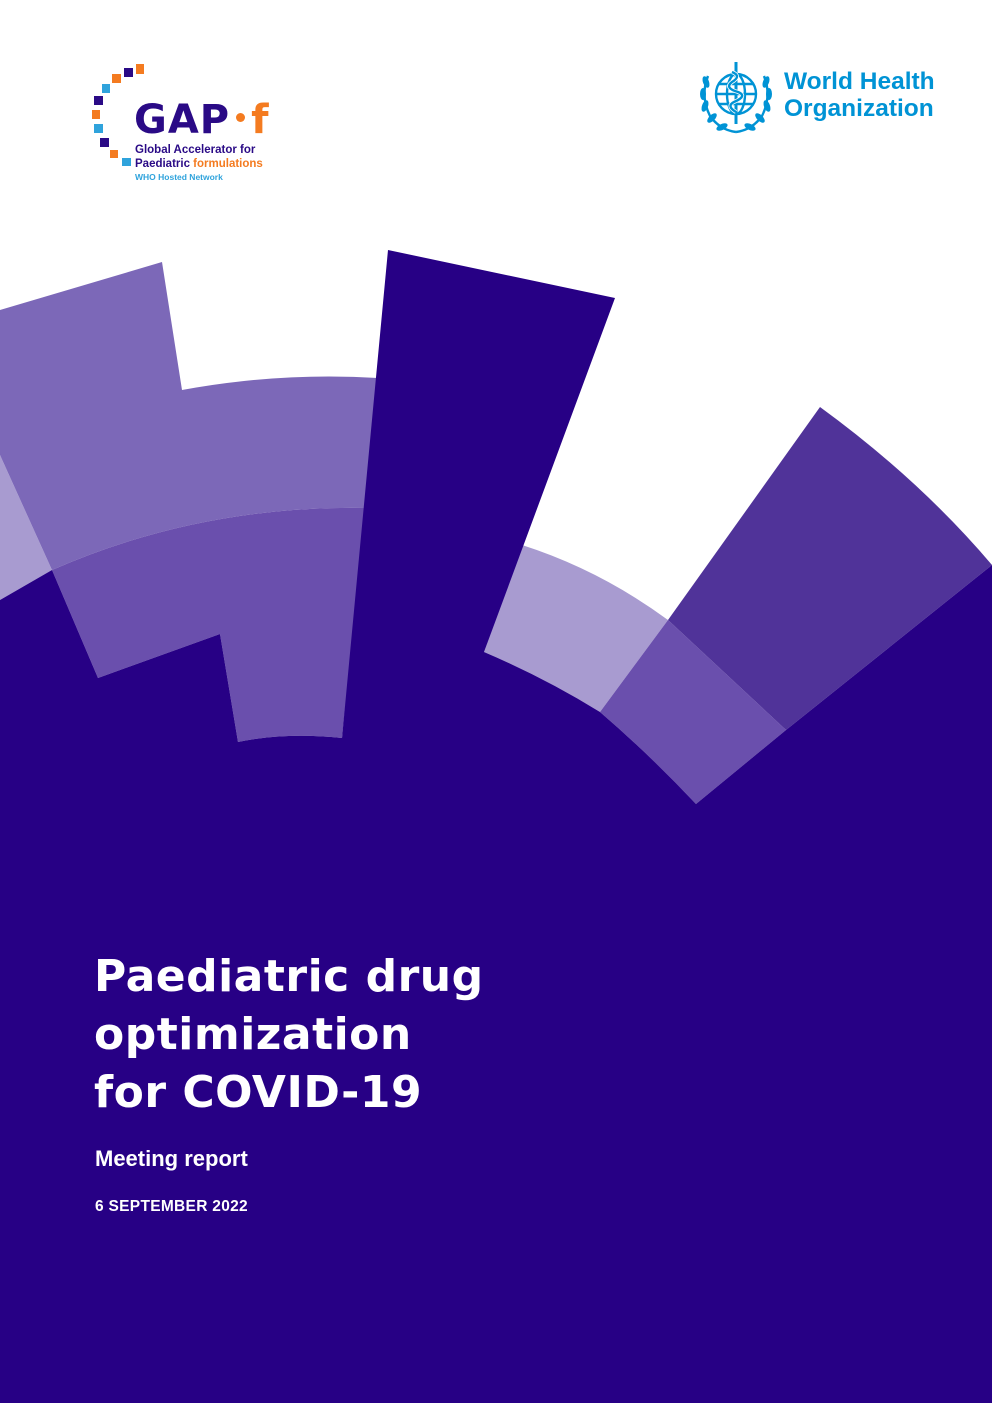 The width and height of the screenshot is (992, 1403). I want to click on art-segment-top-right, so click(830, 568).